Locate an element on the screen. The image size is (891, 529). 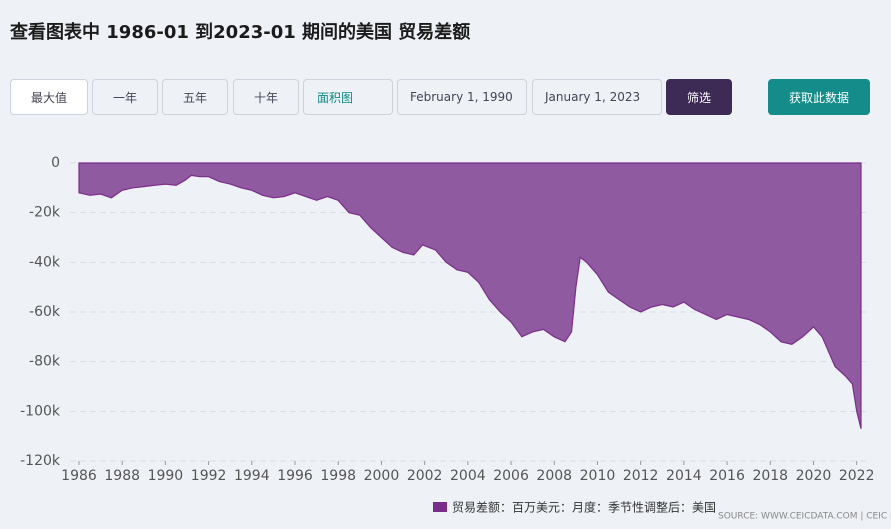
x-tick-label: 2014 is located at coordinates (684, 476).